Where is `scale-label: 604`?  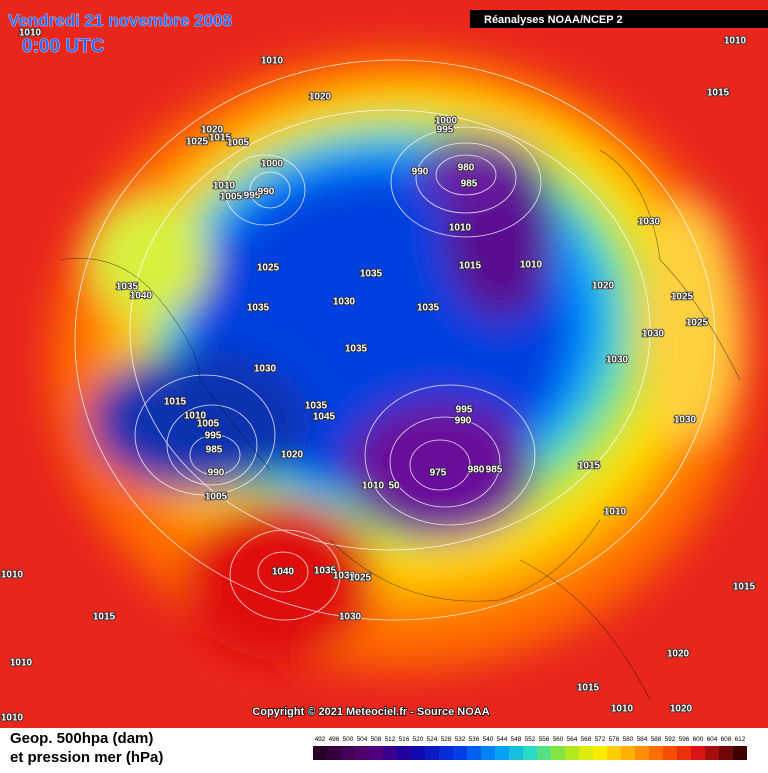
scale-label: 604 is located at coordinates (712, 739).